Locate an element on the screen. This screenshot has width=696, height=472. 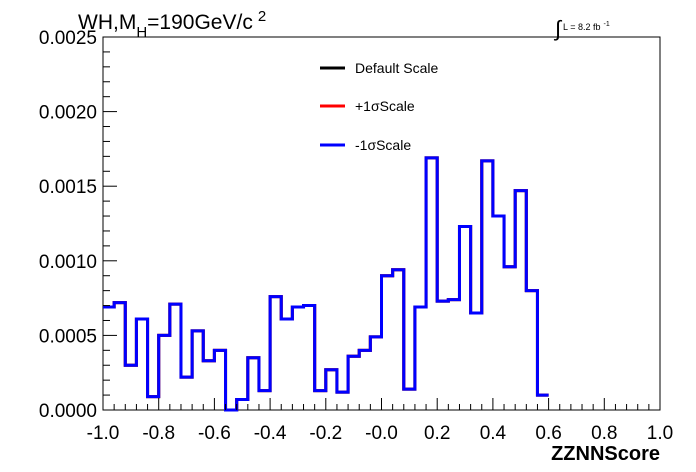
legend: Default Scale +1σScale -1σScale is located at coordinates (379, 106).